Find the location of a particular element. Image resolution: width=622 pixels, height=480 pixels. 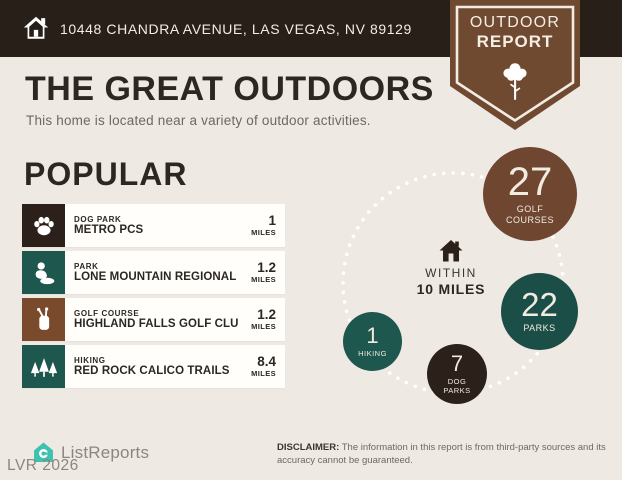

stat-value: 22 is located at coordinates (539, 305).